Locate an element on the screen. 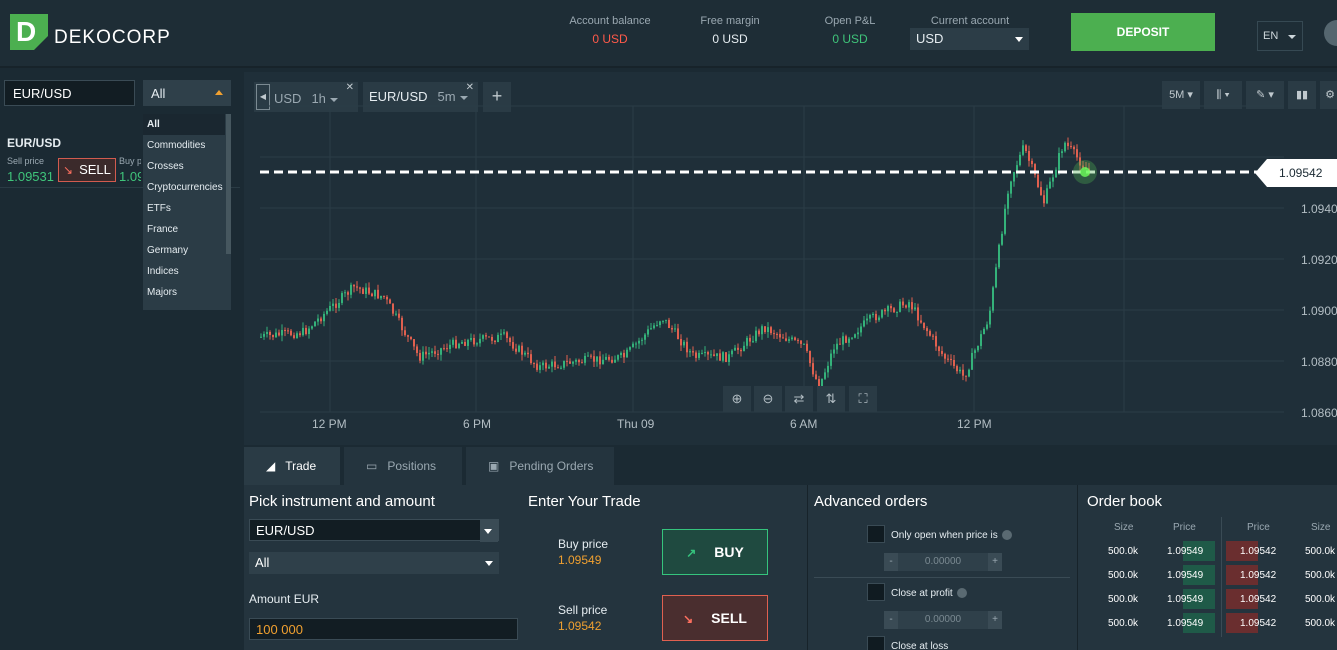 Image resolution: width=1337 pixels, height=650 pixels. divider is located at coordinates (807, 567).